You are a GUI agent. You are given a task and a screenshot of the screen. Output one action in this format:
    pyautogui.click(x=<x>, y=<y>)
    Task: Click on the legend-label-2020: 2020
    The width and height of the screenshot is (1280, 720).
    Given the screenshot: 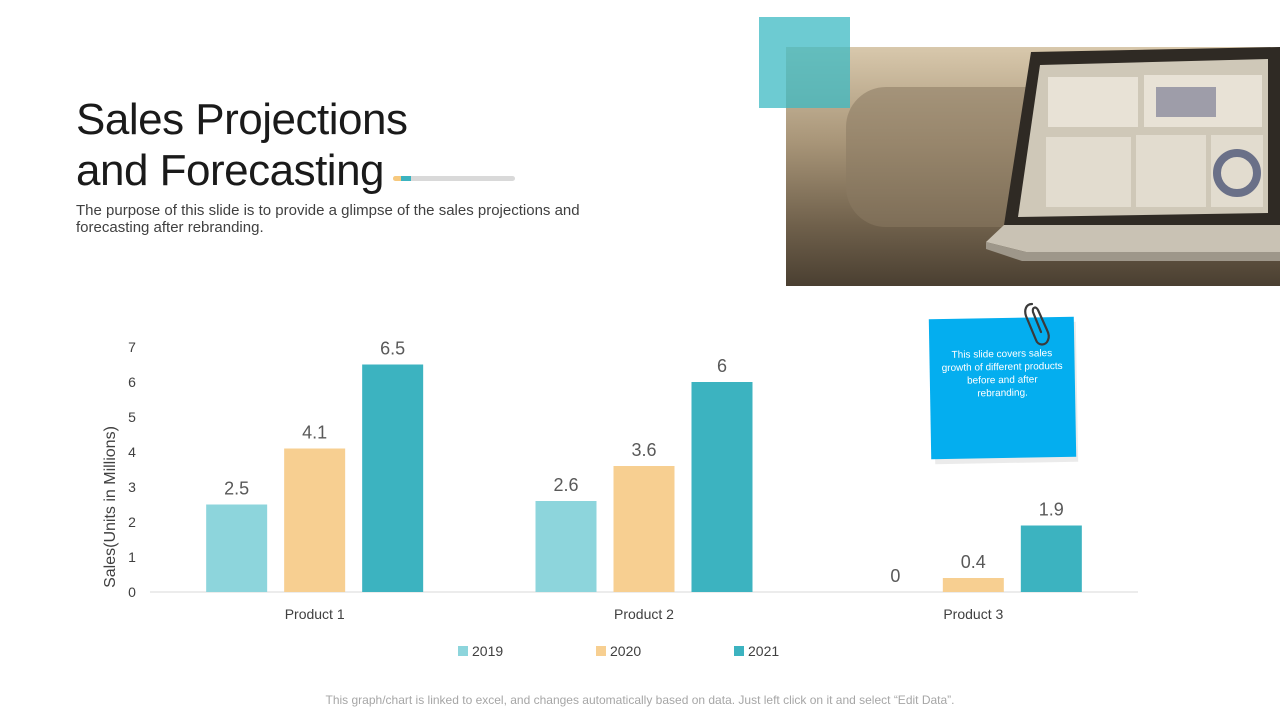 What is the action you would take?
    pyautogui.click(x=625, y=651)
    